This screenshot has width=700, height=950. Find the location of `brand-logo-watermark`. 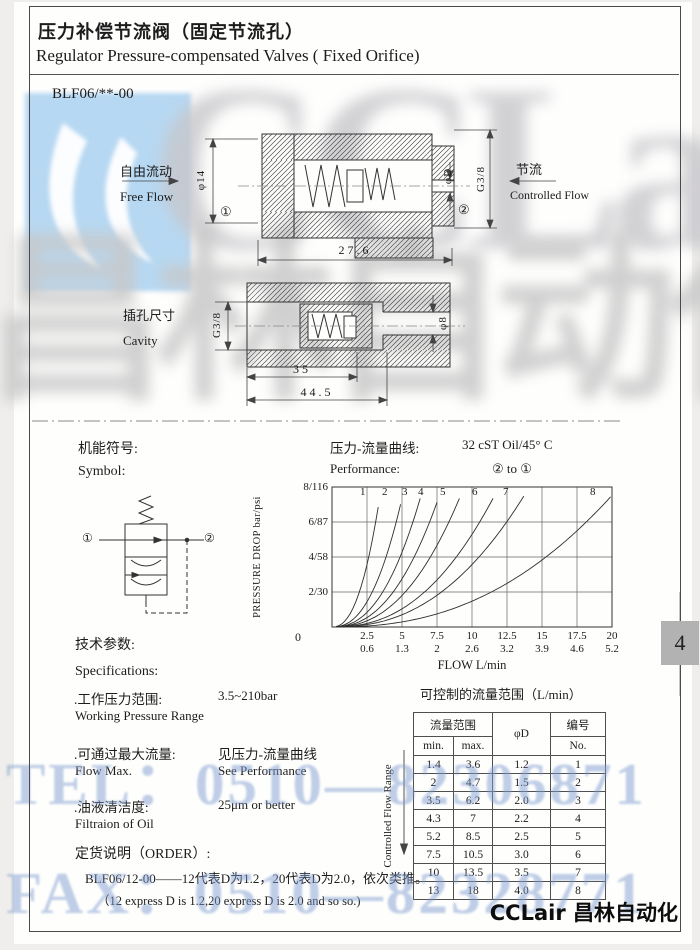

brand-logo-watermark is located at coordinates (108, 192).